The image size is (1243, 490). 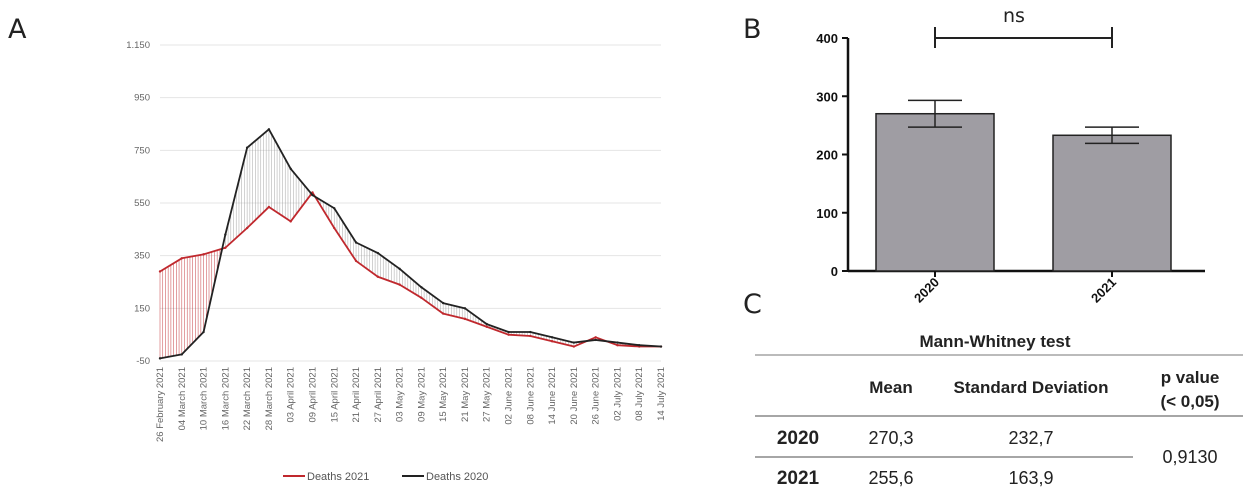 I want to click on x-tick-label: 09 May 2021, so click(x=421, y=394).